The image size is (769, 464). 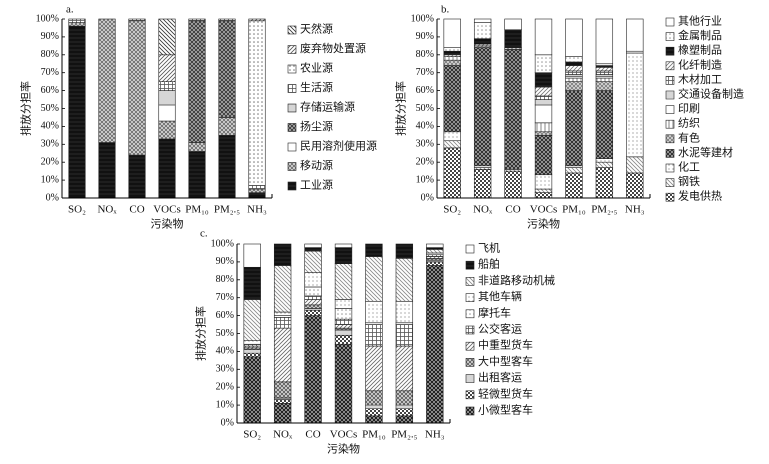 I want to click on x-tick-label: NH₃, so click(x=257, y=210).